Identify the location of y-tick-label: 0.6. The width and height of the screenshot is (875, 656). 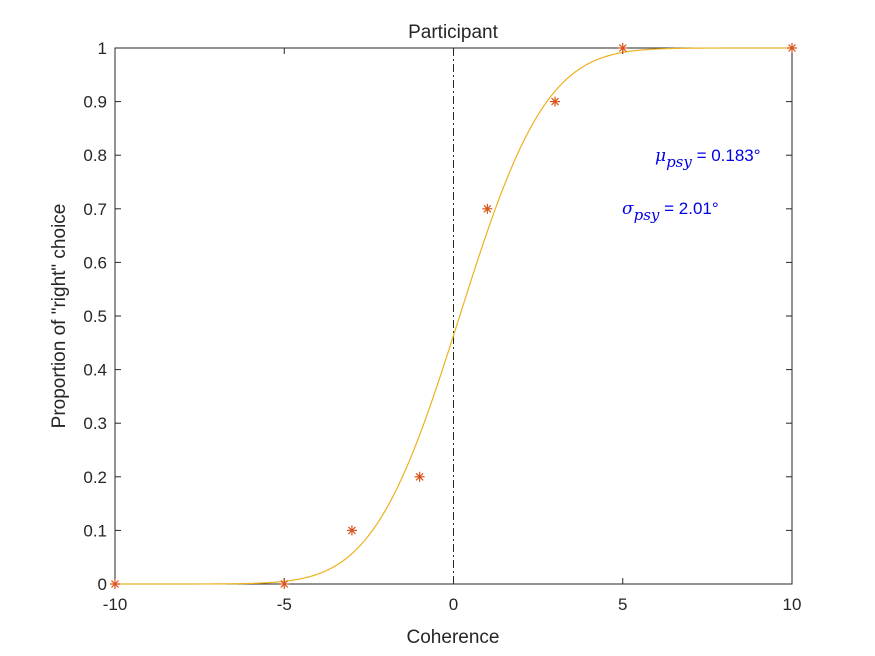
(95, 262).